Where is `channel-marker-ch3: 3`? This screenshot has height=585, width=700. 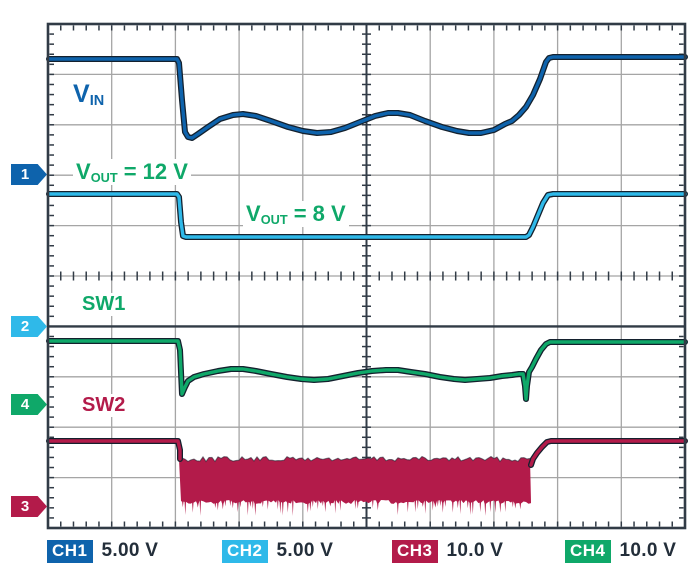
channel-marker-ch3: 3 is located at coordinates (29, 506).